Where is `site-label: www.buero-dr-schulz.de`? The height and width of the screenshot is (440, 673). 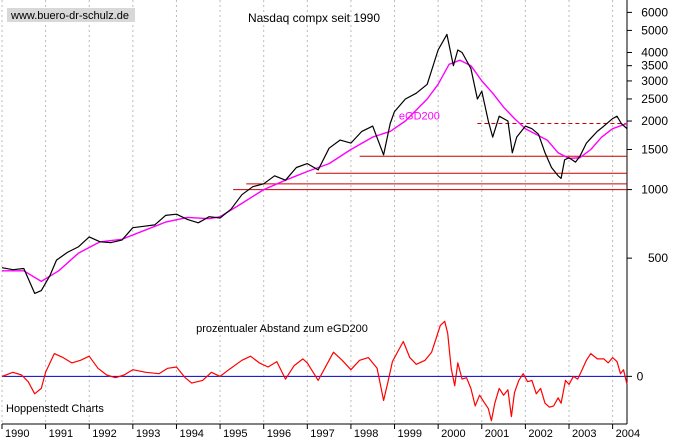 site-label: www.buero-dr-schulz.de is located at coordinates (69, 16).